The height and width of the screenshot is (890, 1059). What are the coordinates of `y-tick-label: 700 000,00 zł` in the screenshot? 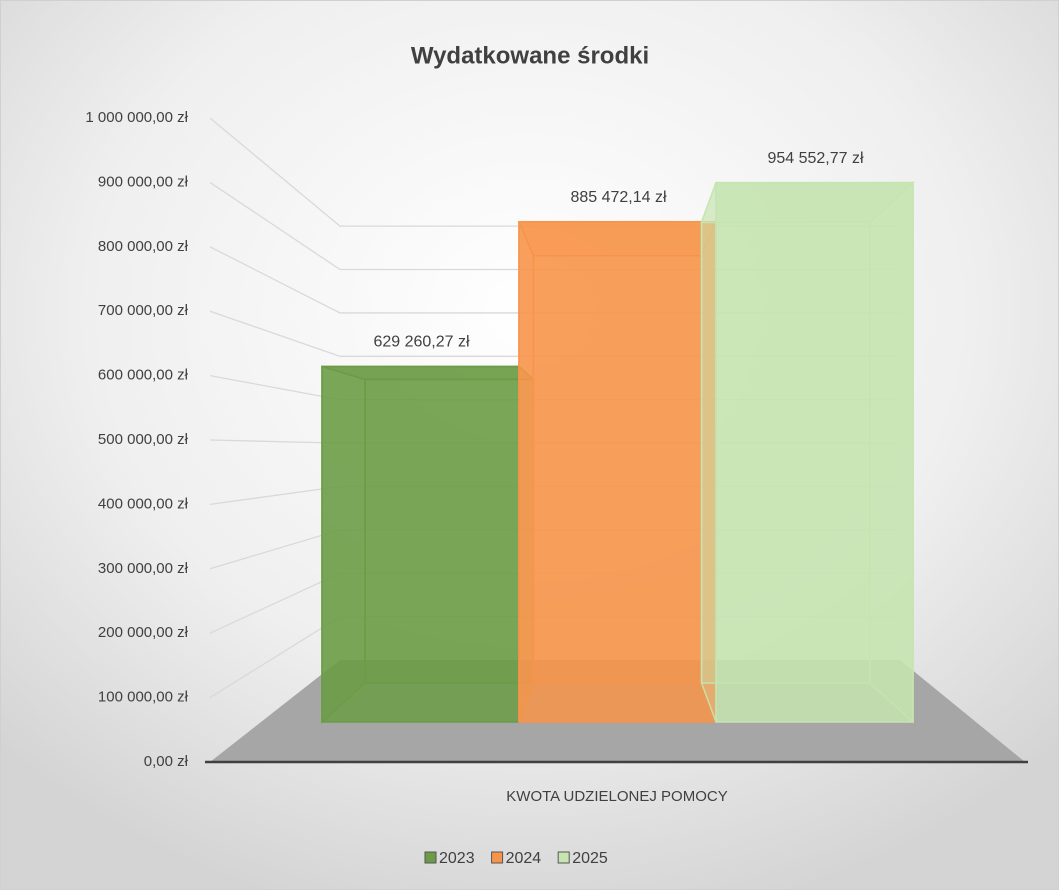 It's located at (143, 310).